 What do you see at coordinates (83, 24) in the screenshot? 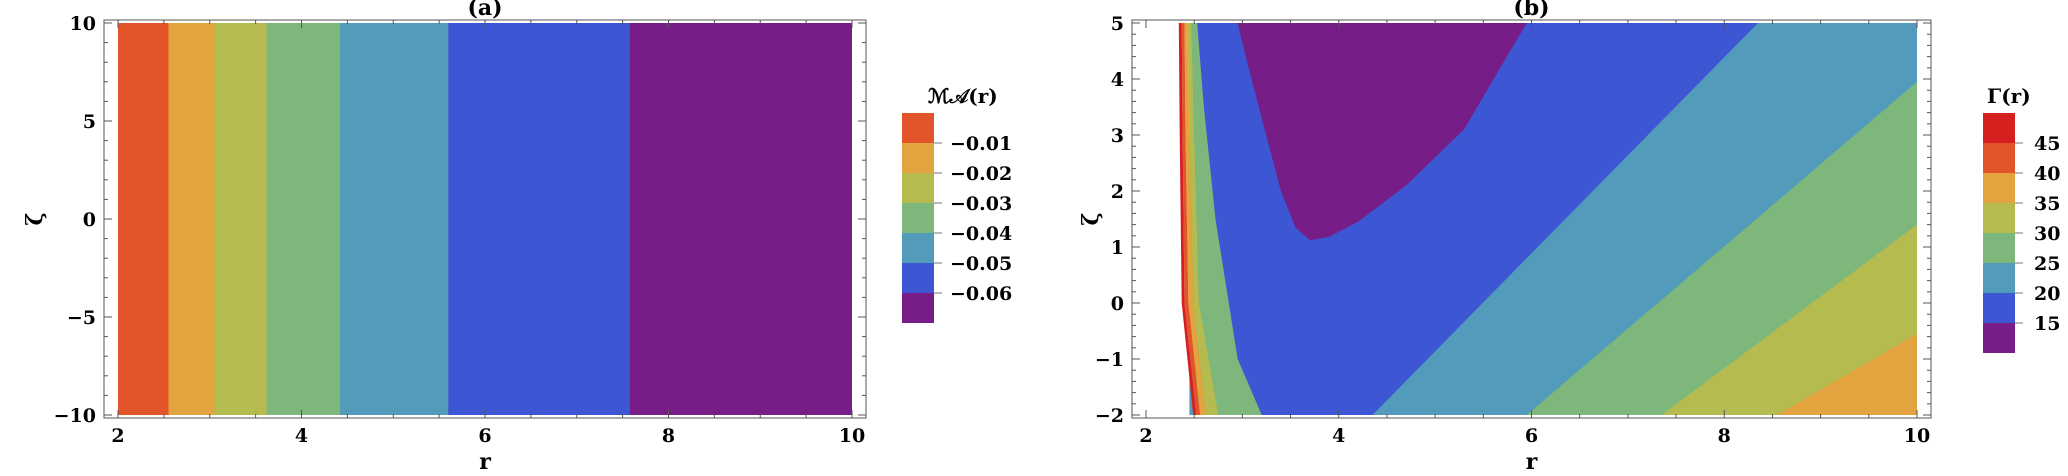
I see `y-tick-label: 10` at bounding box center [83, 24].